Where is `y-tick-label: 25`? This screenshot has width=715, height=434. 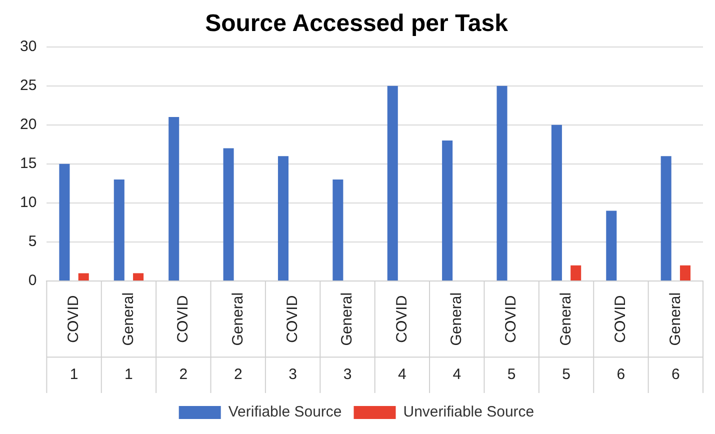
y-tick-label: 25 is located at coordinates (28, 85).